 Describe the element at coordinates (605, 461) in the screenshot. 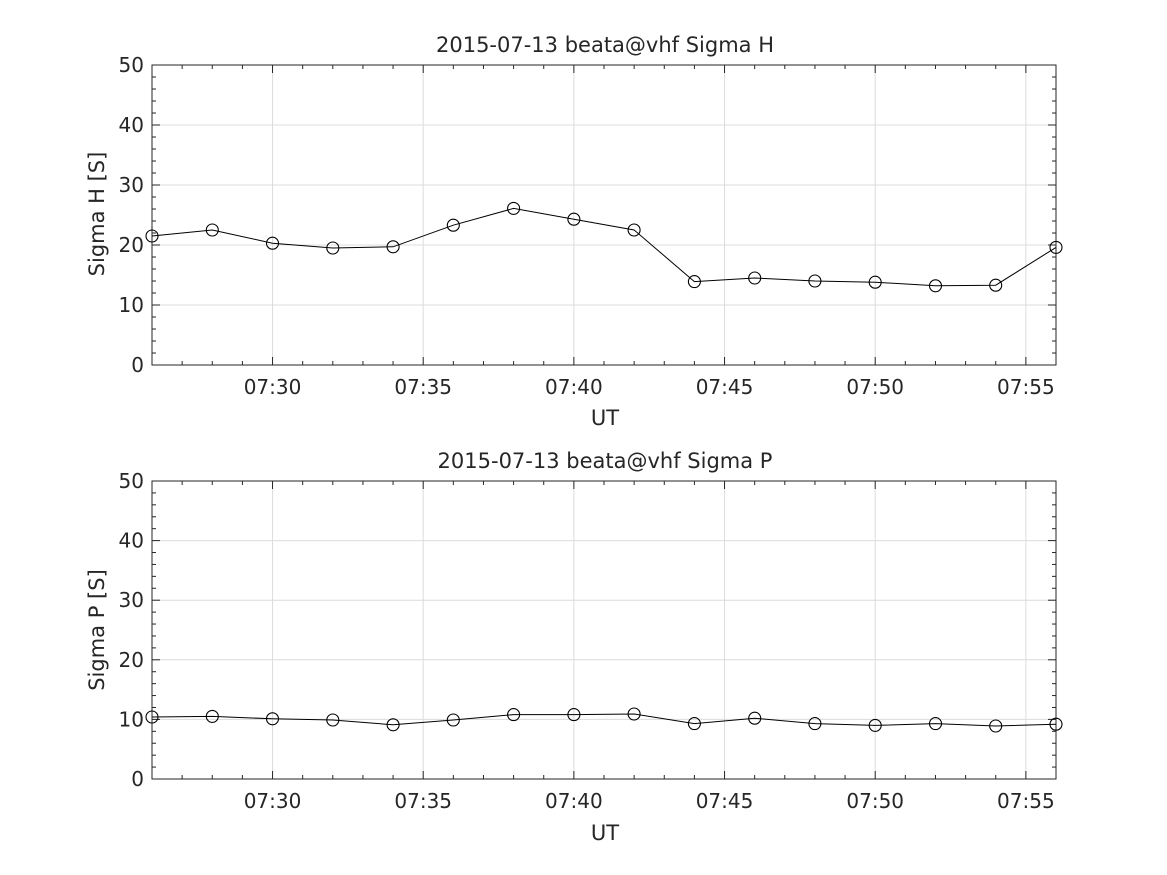

I see `chart-title: 2015-07-13 beata@vhf Sigma P` at that location.